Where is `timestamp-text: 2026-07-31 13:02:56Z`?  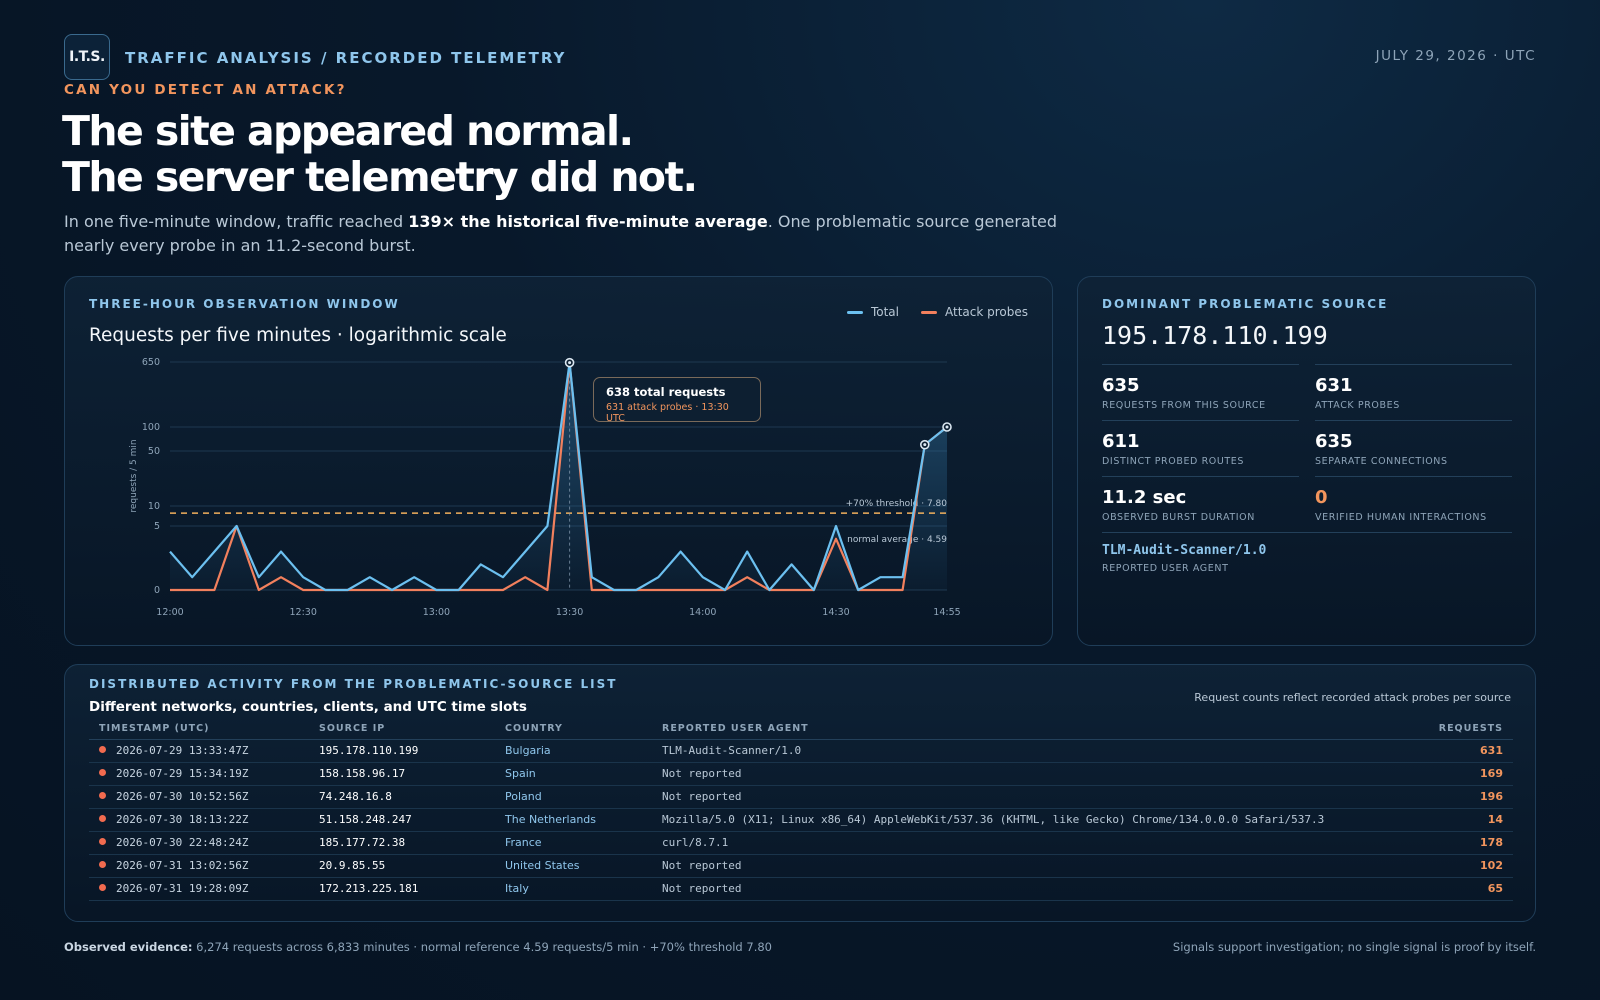
timestamp-text: 2026-07-31 13:02:56Z is located at coordinates (182, 865).